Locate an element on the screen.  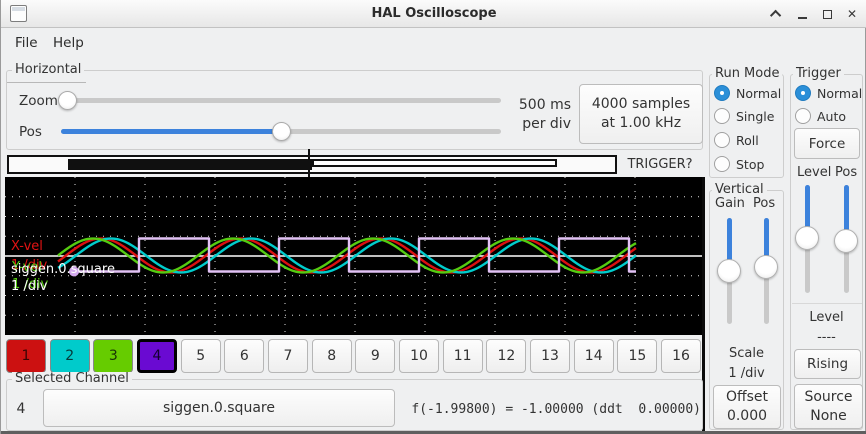
pos-slider-handle is located at coordinates (281, 131).